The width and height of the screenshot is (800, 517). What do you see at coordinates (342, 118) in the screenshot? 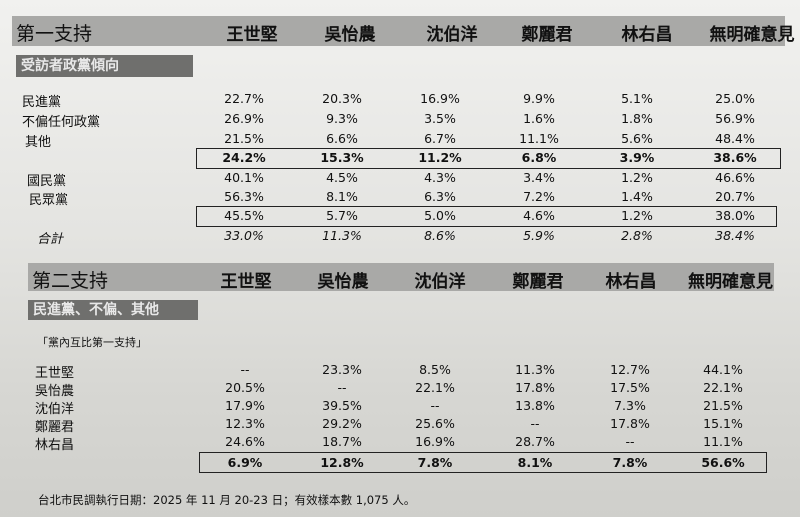
I see `cell: 9.3%` at bounding box center [342, 118].